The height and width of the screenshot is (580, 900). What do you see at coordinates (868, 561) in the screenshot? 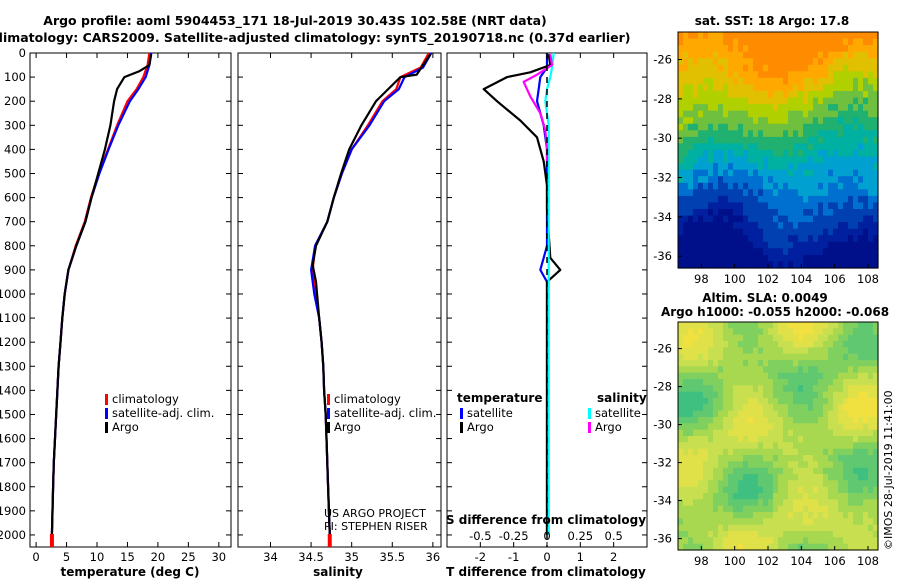
I see `sla_map-x-tick-label: 108` at bounding box center [868, 561].